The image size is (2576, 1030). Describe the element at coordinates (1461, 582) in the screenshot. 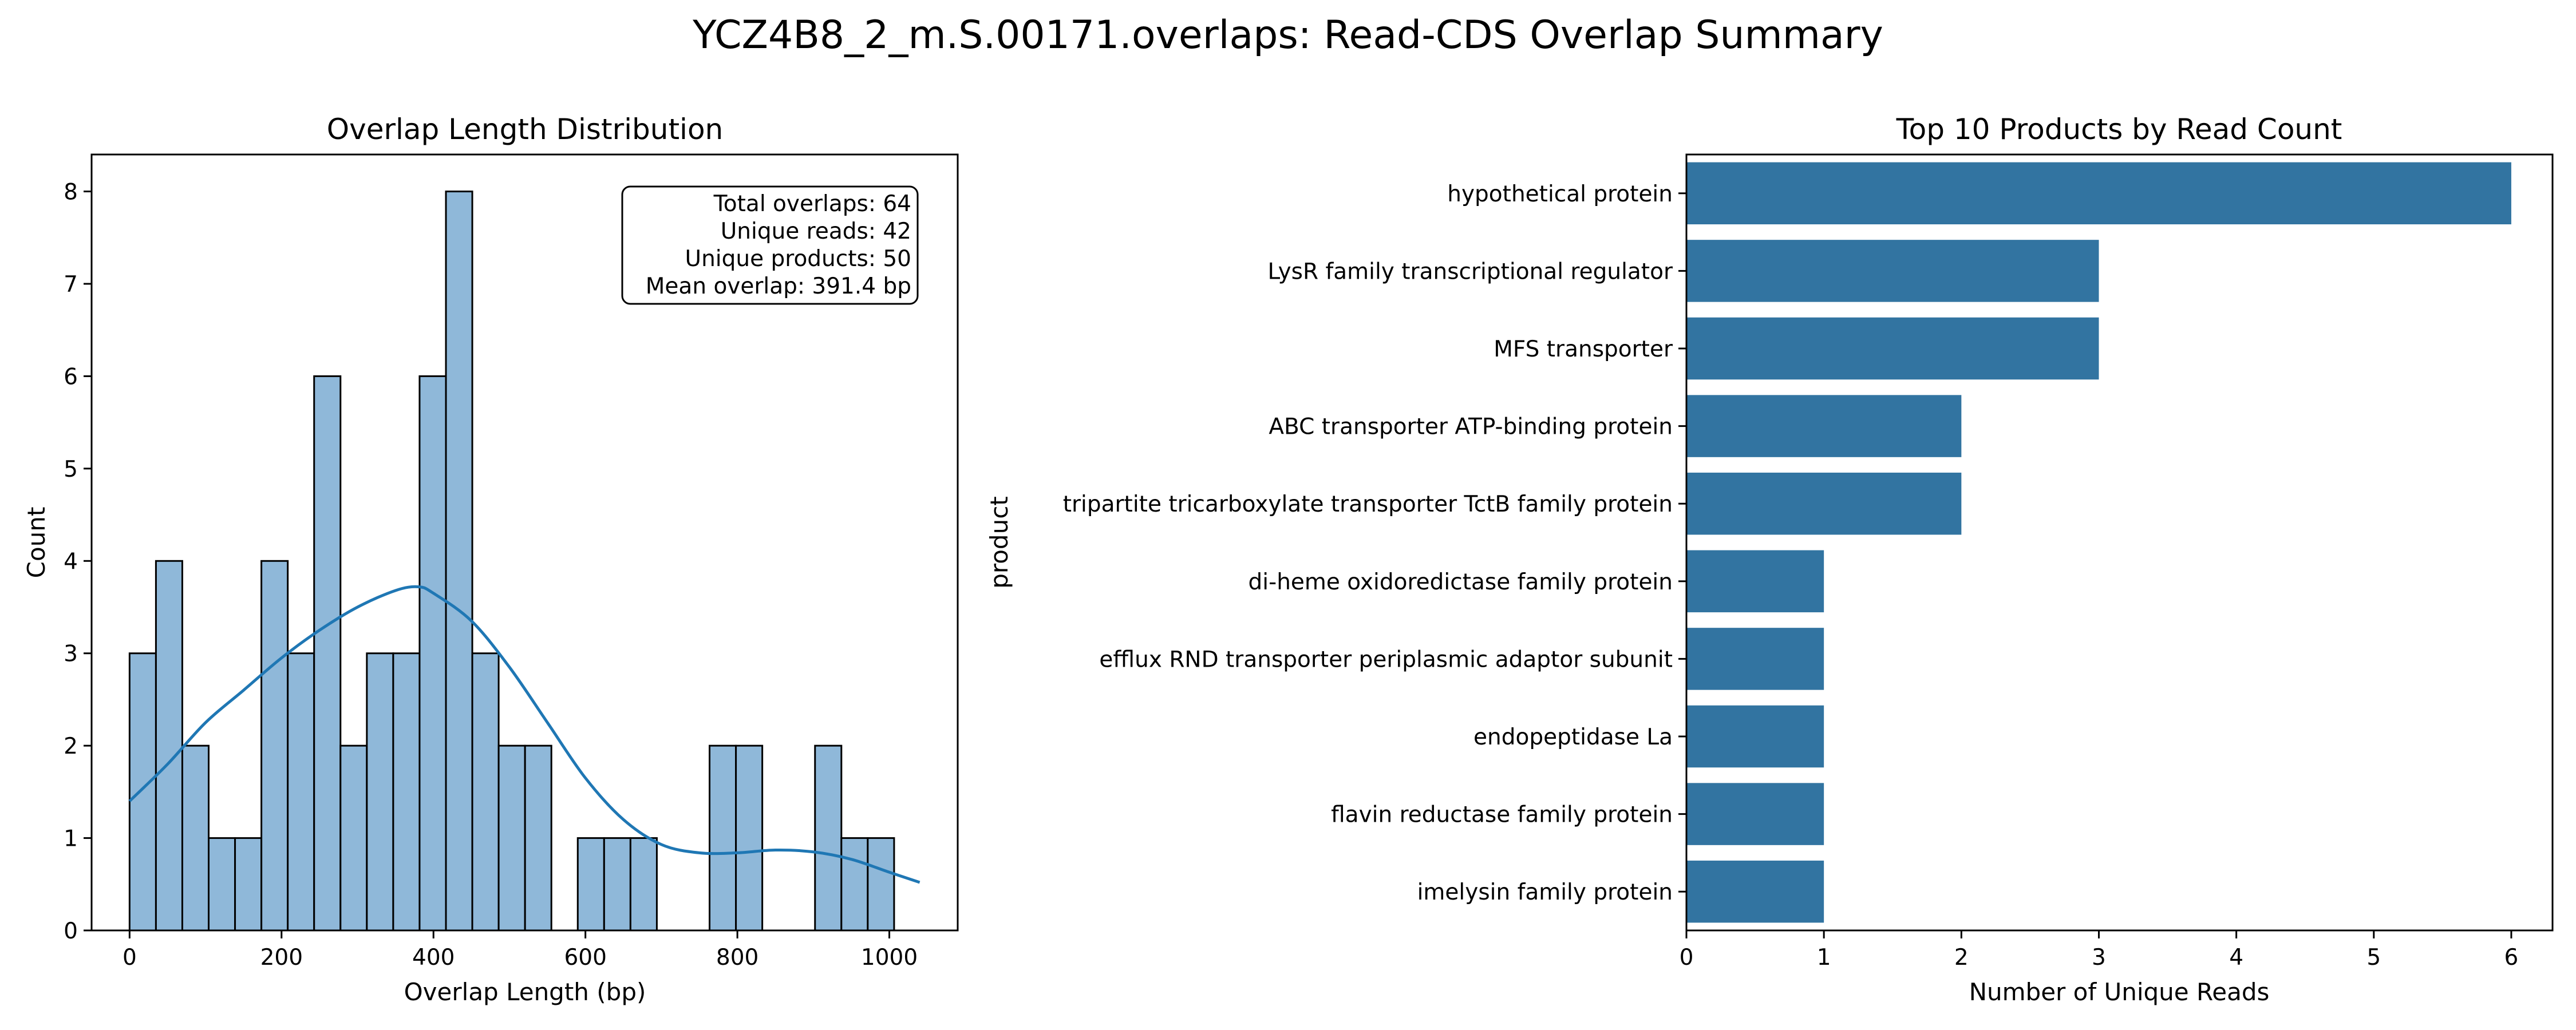

I see `product-label: di-heme oxidoredictase family protein` at that location.